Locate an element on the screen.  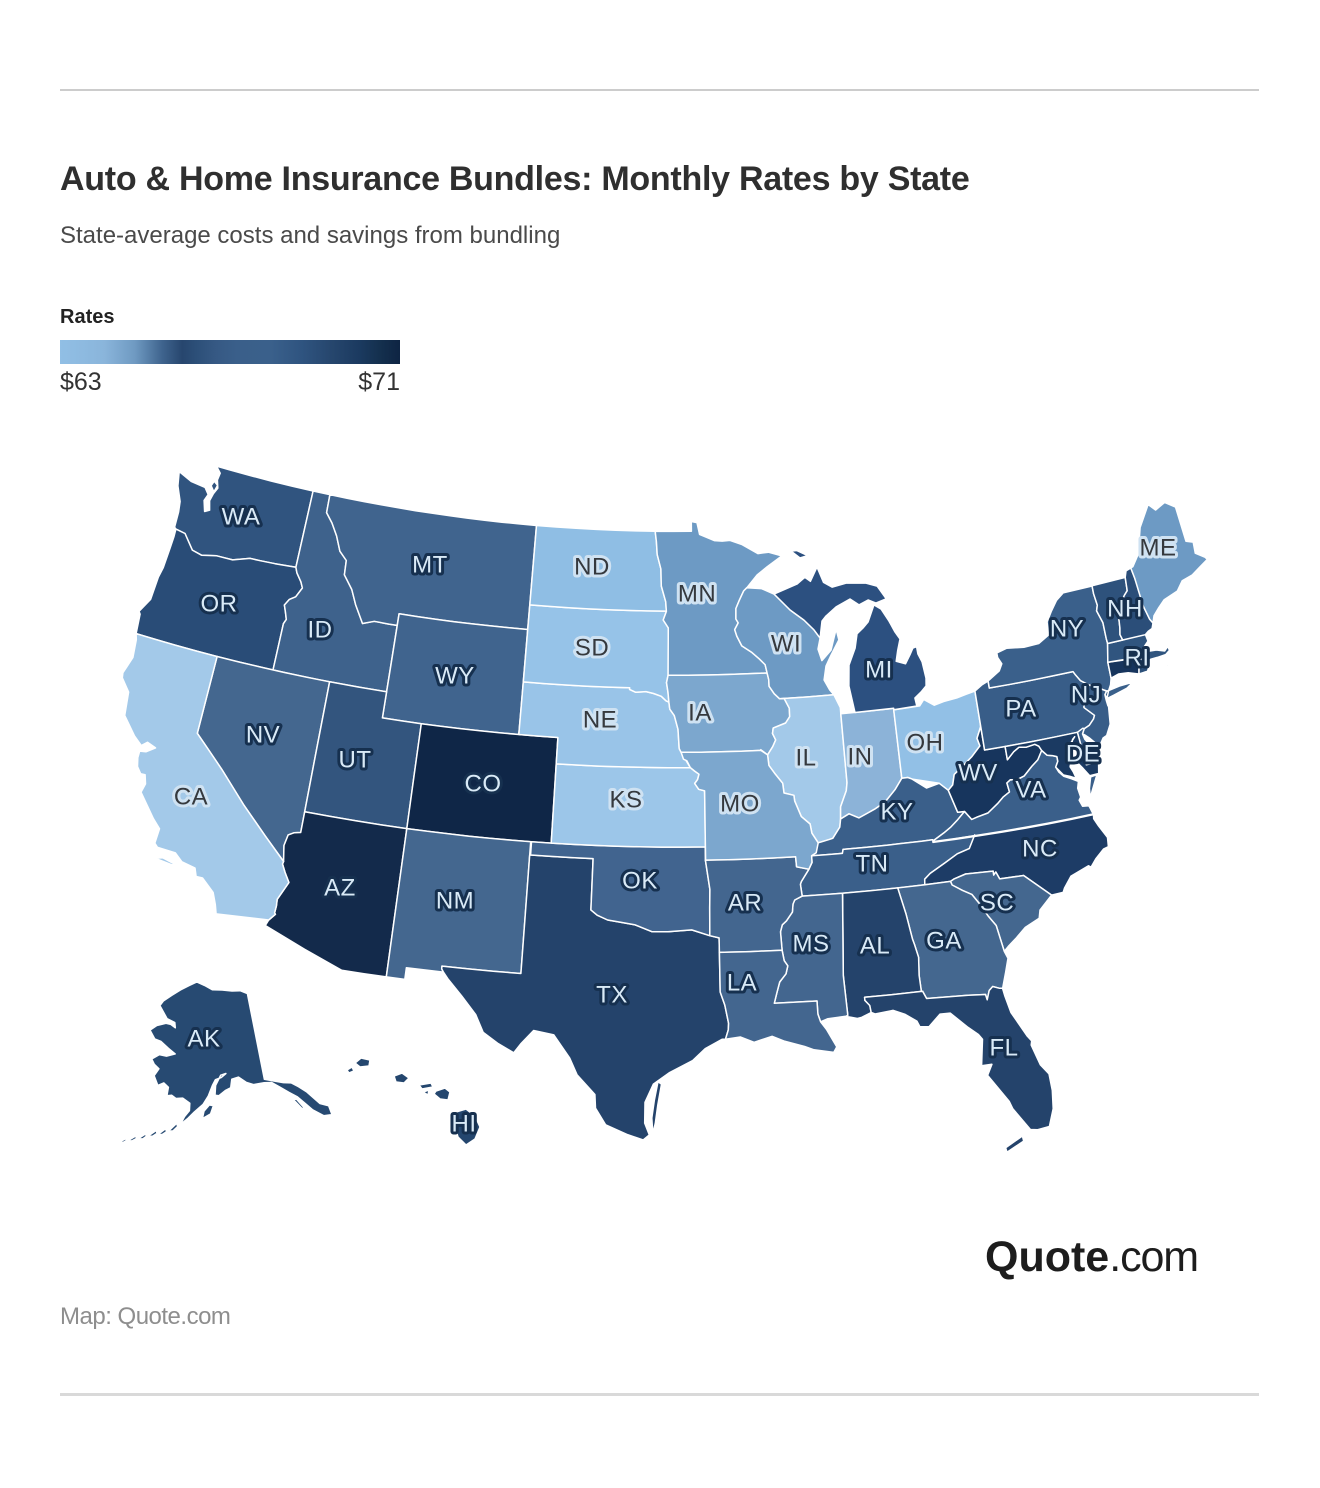
svg-text: SC is located at coordinates (997, 903).